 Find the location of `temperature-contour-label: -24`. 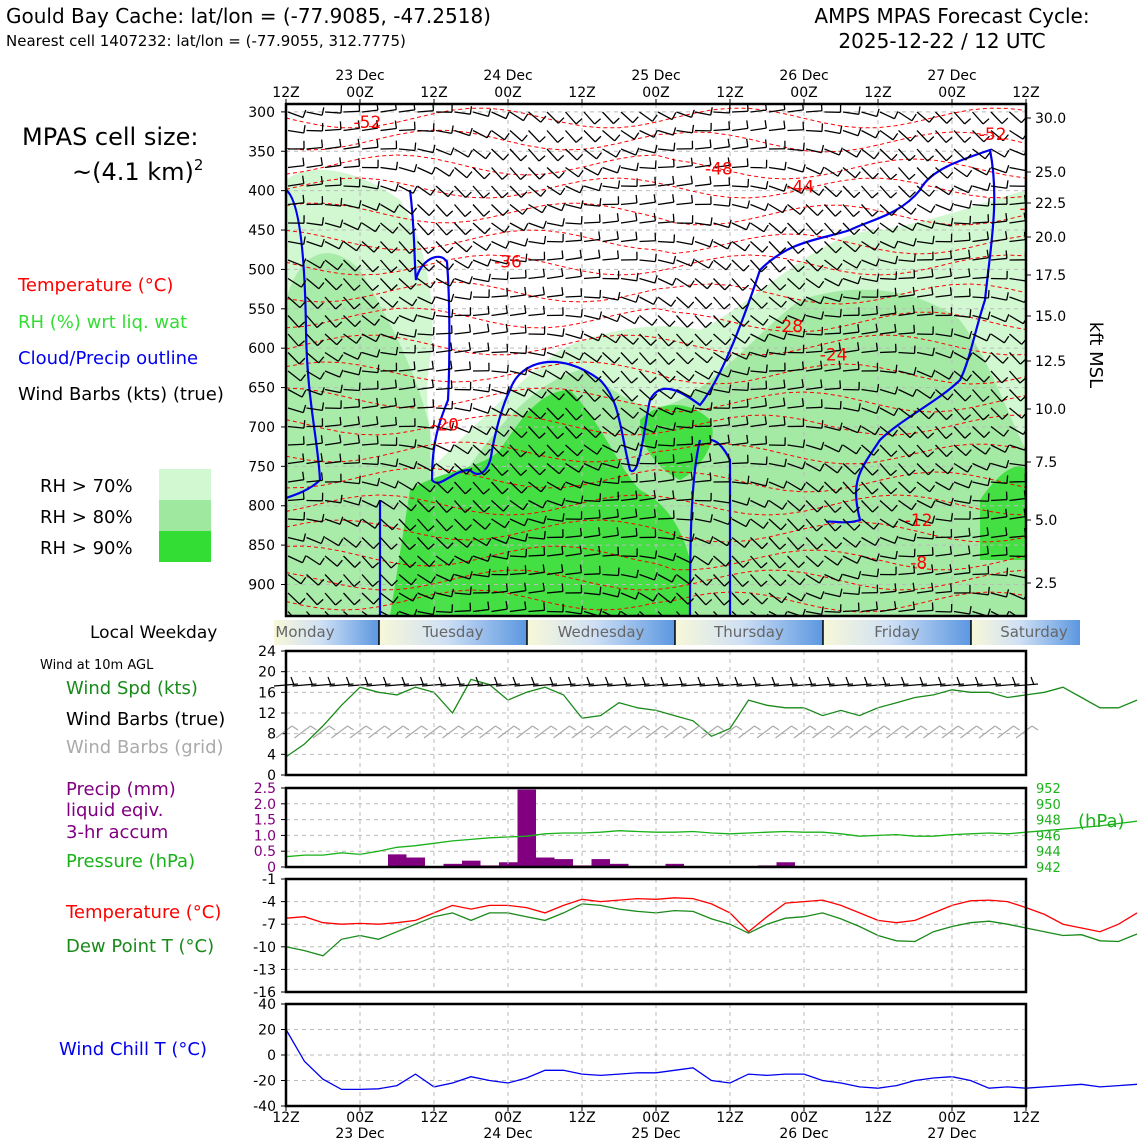

temperature-contour-label: -24 is located at coordinates (834, 355).